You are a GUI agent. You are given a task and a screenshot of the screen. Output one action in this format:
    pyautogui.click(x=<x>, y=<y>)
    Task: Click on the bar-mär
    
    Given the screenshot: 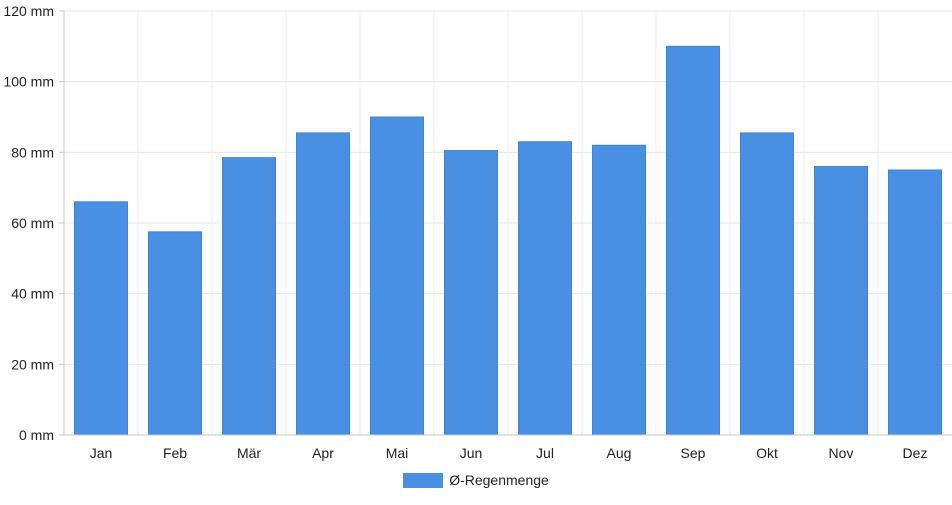 What is the action you would take?
    pyautogui.click(x=249, y=296)
    